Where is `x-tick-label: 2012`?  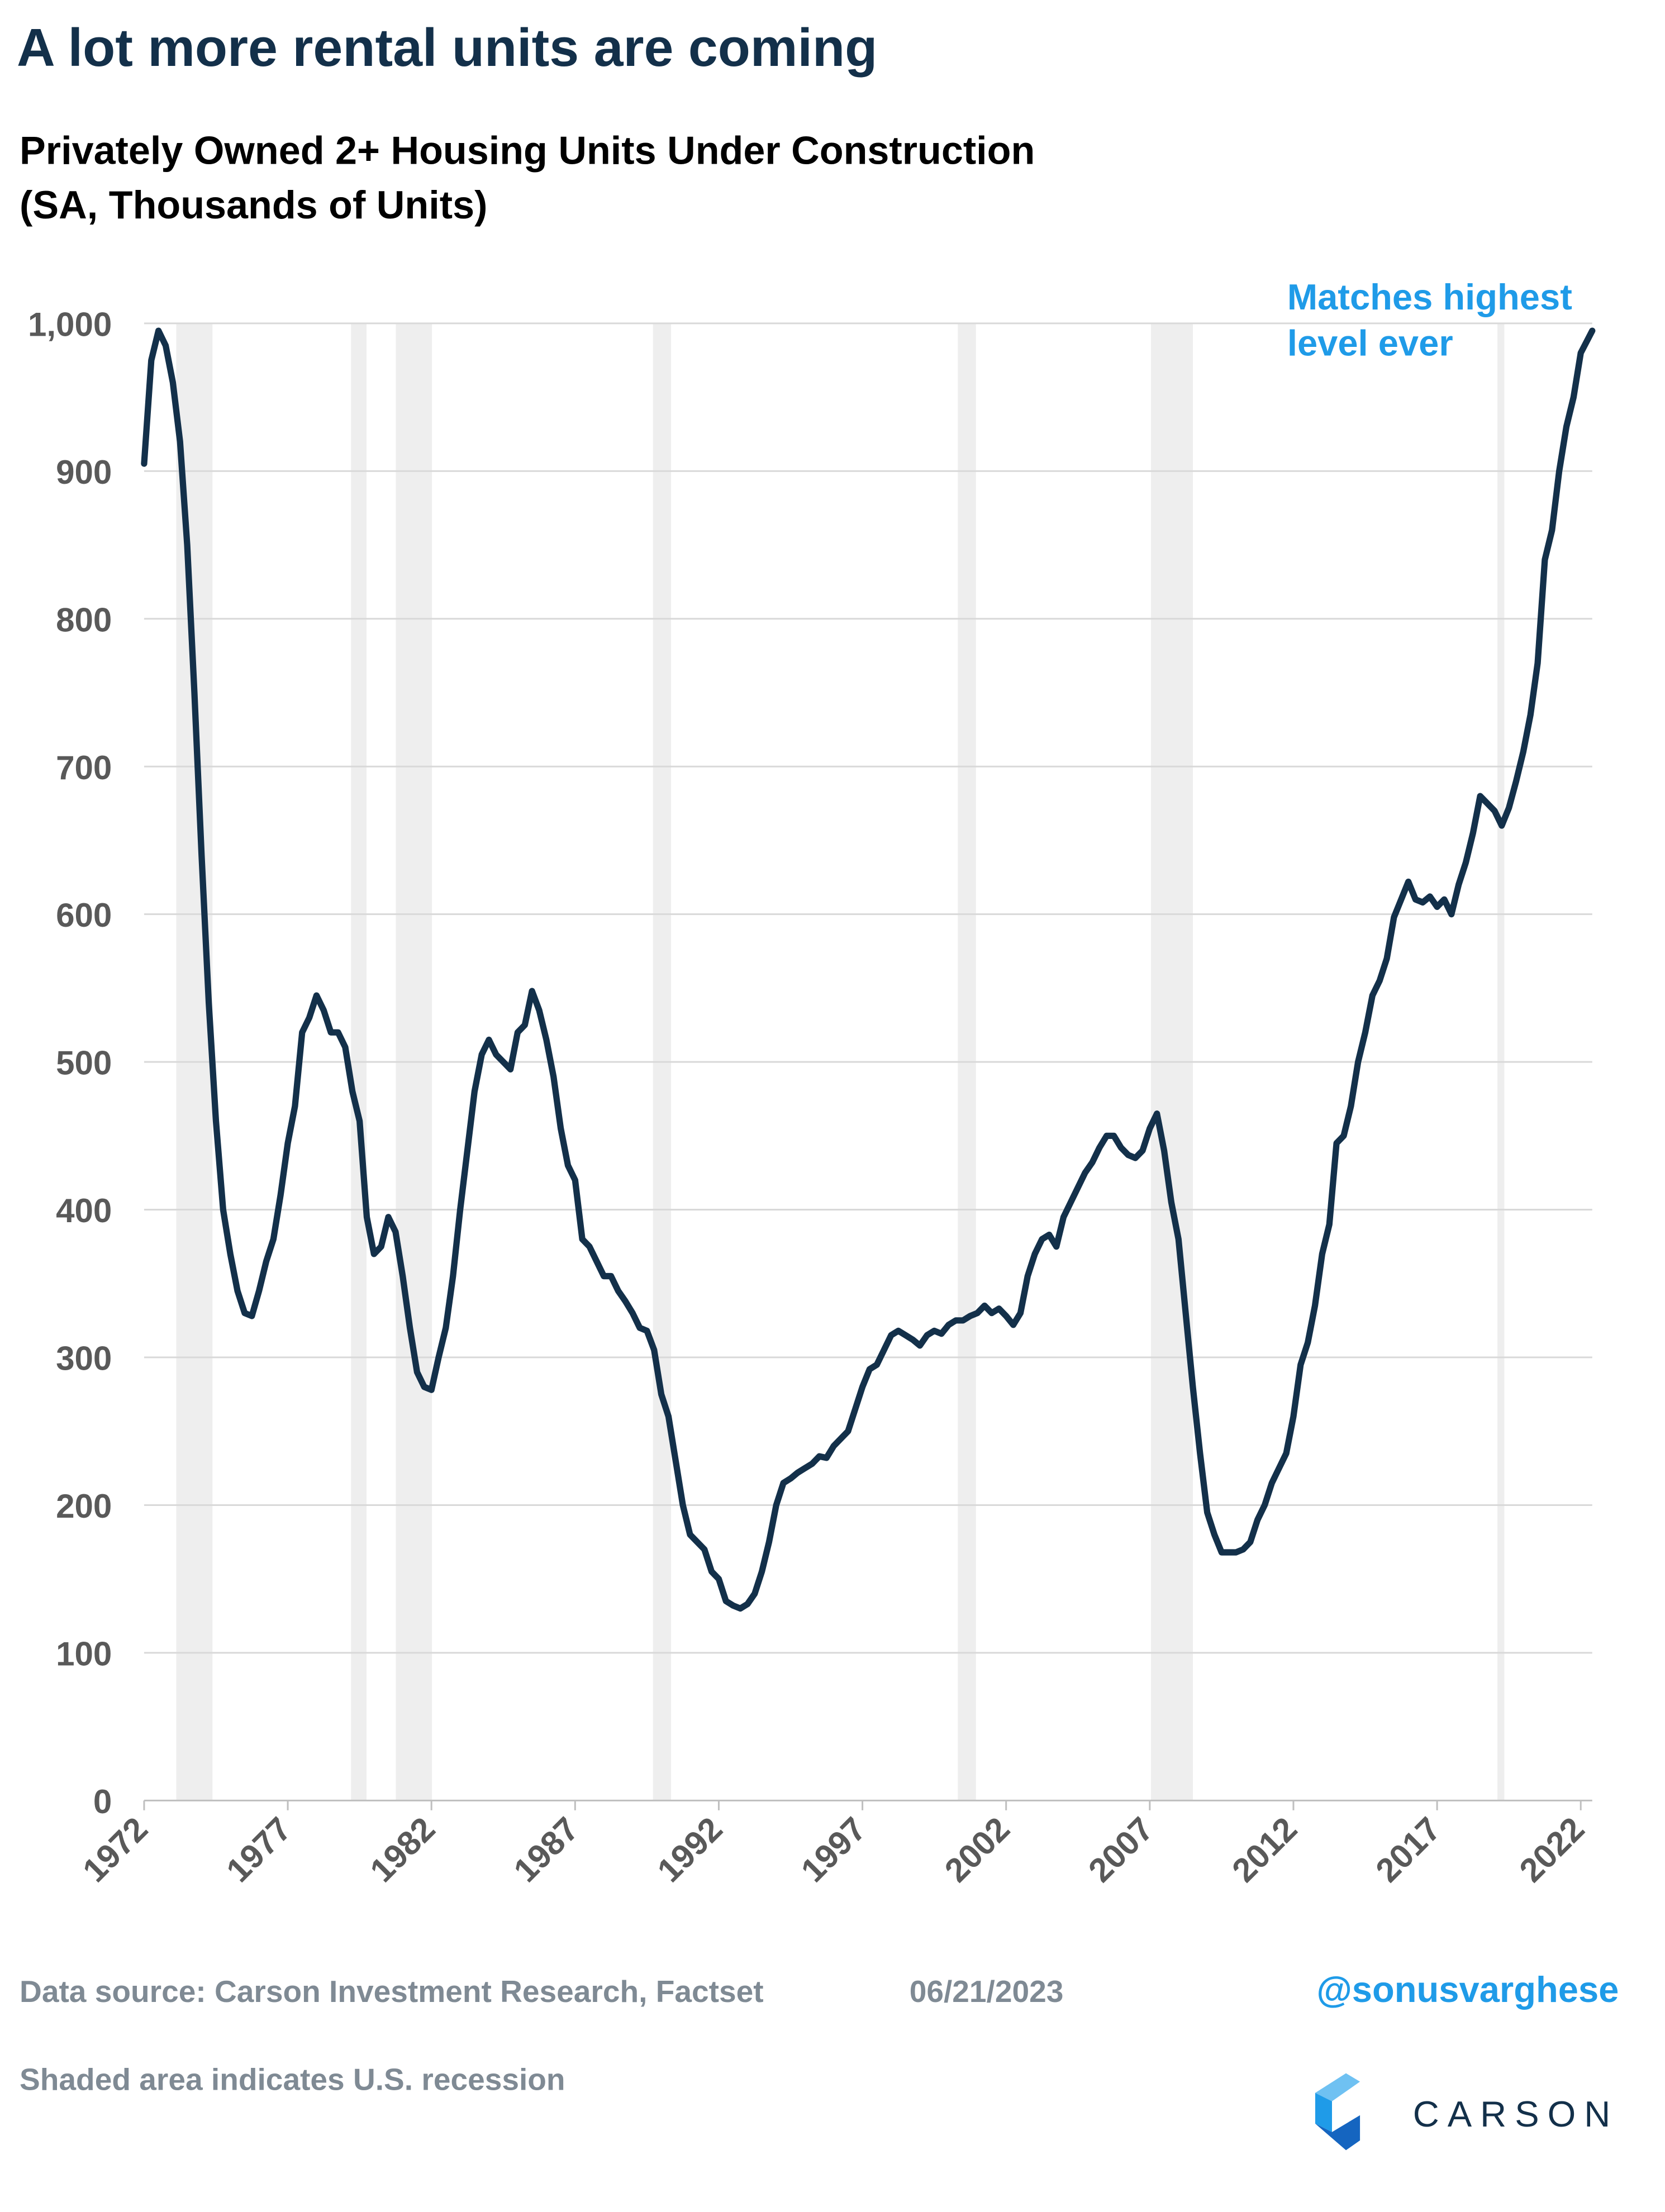 x-tick-label: 2012 is located at coordinates (1264, 1850).